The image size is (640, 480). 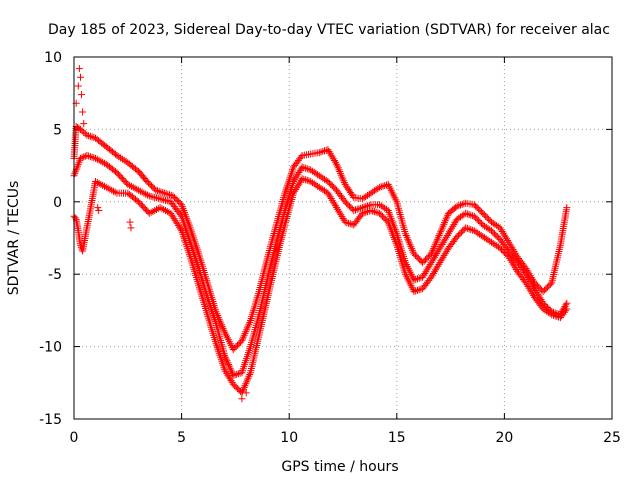 I want to click on x-tick-label: 0, so click(x=74, y=438).